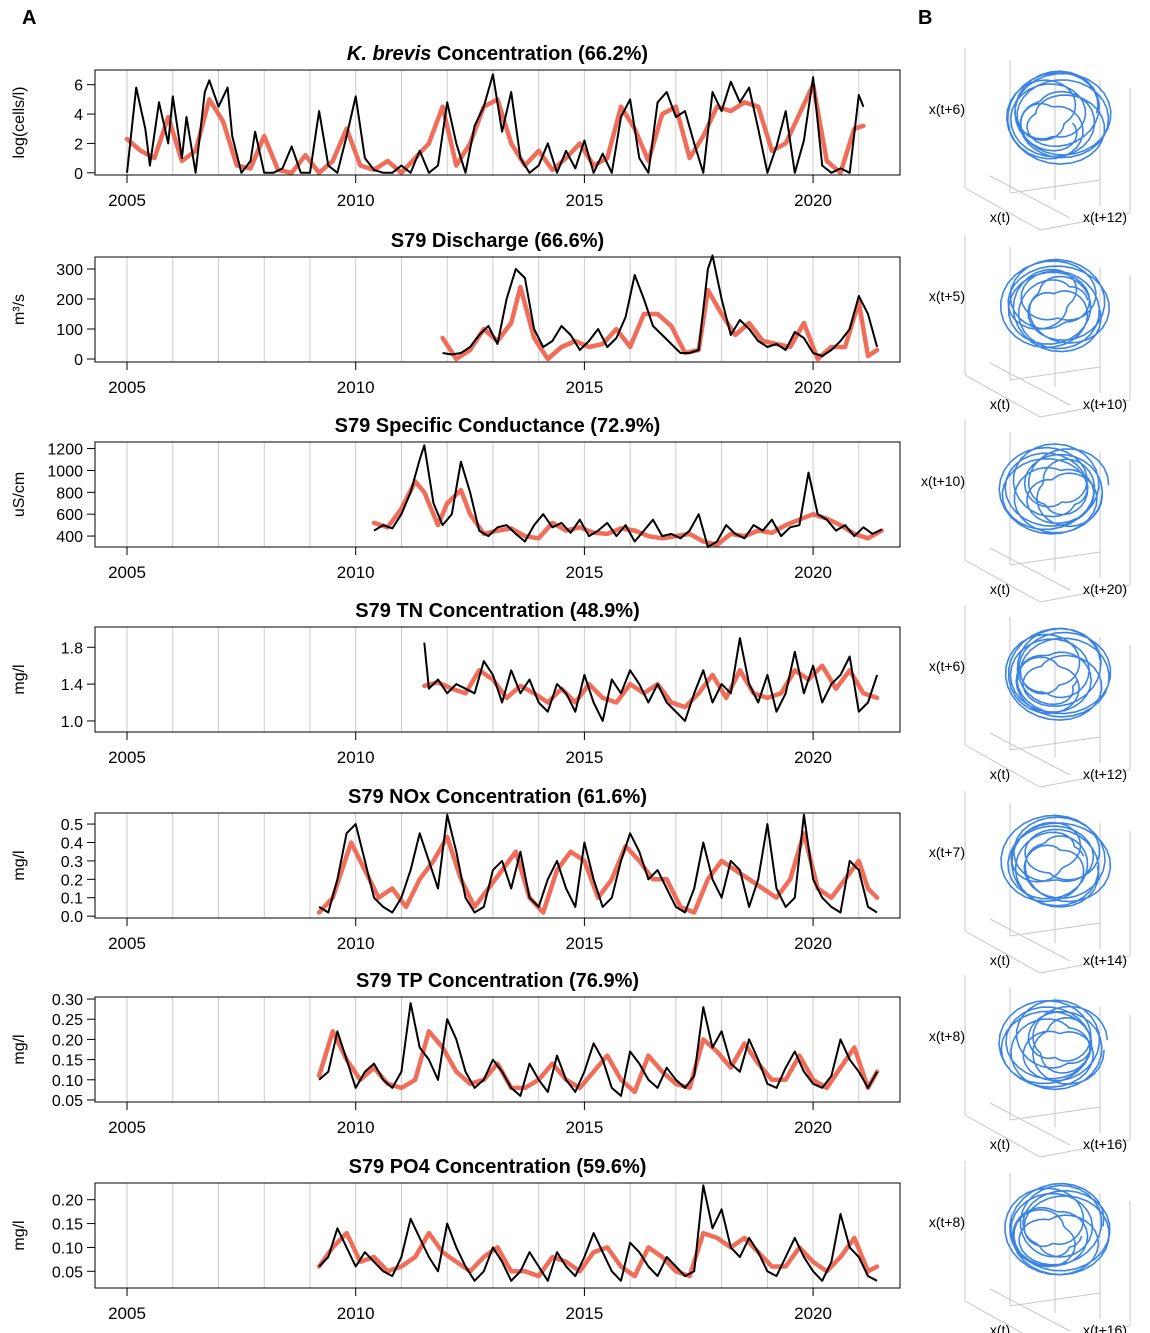 This screenshot has height=1333, width=1150. I want to click on chart-title-text: S79 PO4 Concentration (59.6%), so click(498, 1167).